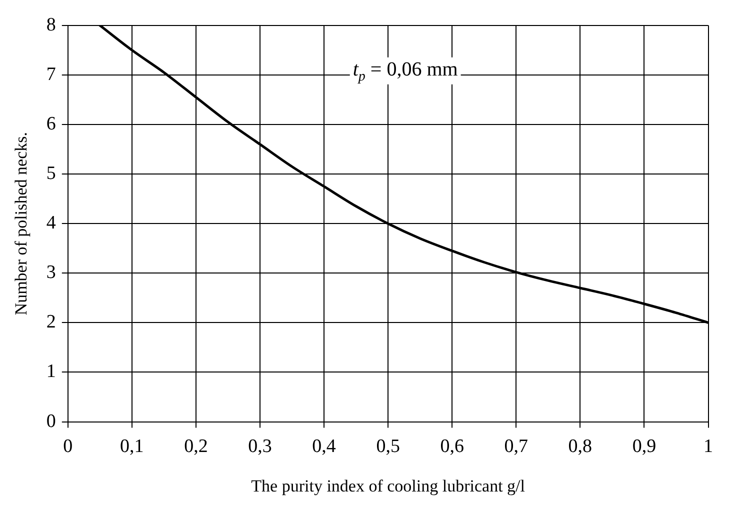 The height and width of the screenshot is (509, 729). I want to click on y-tick-label: 3, so click(51, 273).